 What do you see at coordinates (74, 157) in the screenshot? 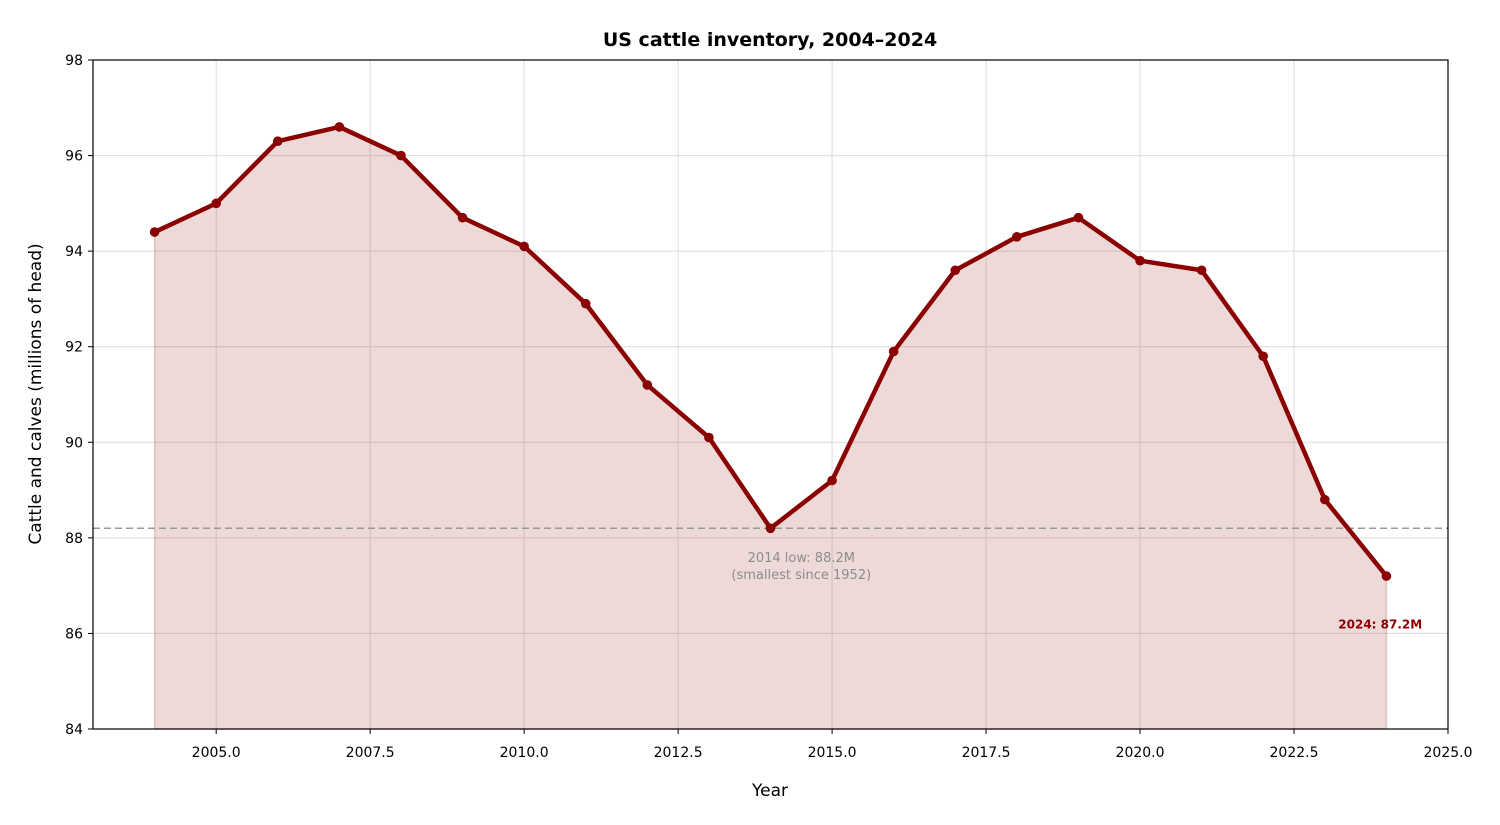
I see `y-tick-label: 96` at bounding box center [74, 157].